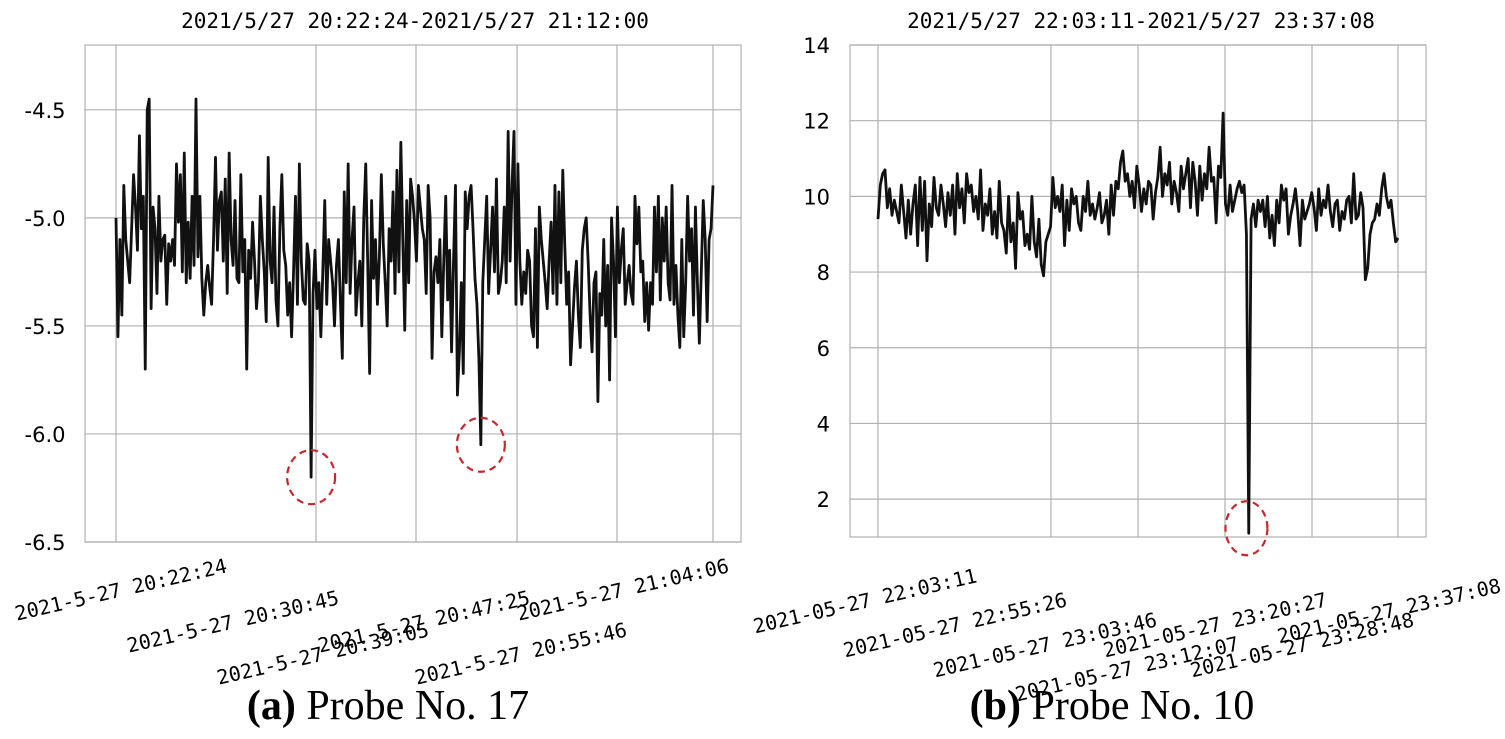 The image size is (1505, 739). I want to click on chart-a-ytick-label: -6.0, so click(45, 435).